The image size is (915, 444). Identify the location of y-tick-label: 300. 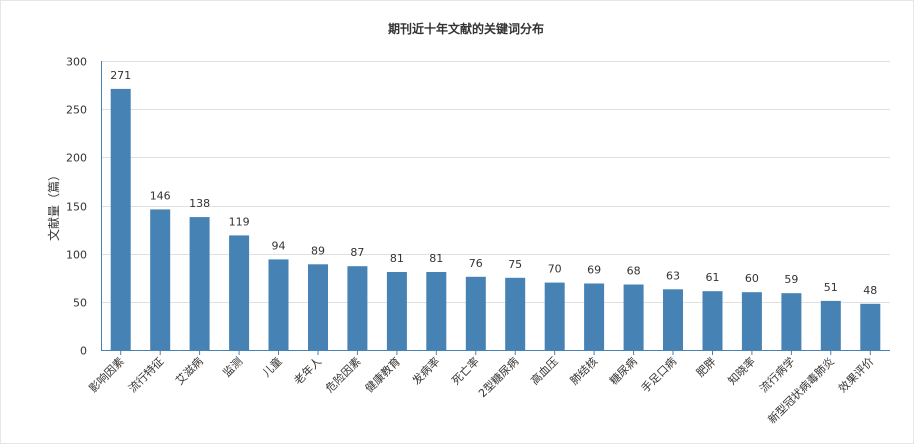
(76, 62).